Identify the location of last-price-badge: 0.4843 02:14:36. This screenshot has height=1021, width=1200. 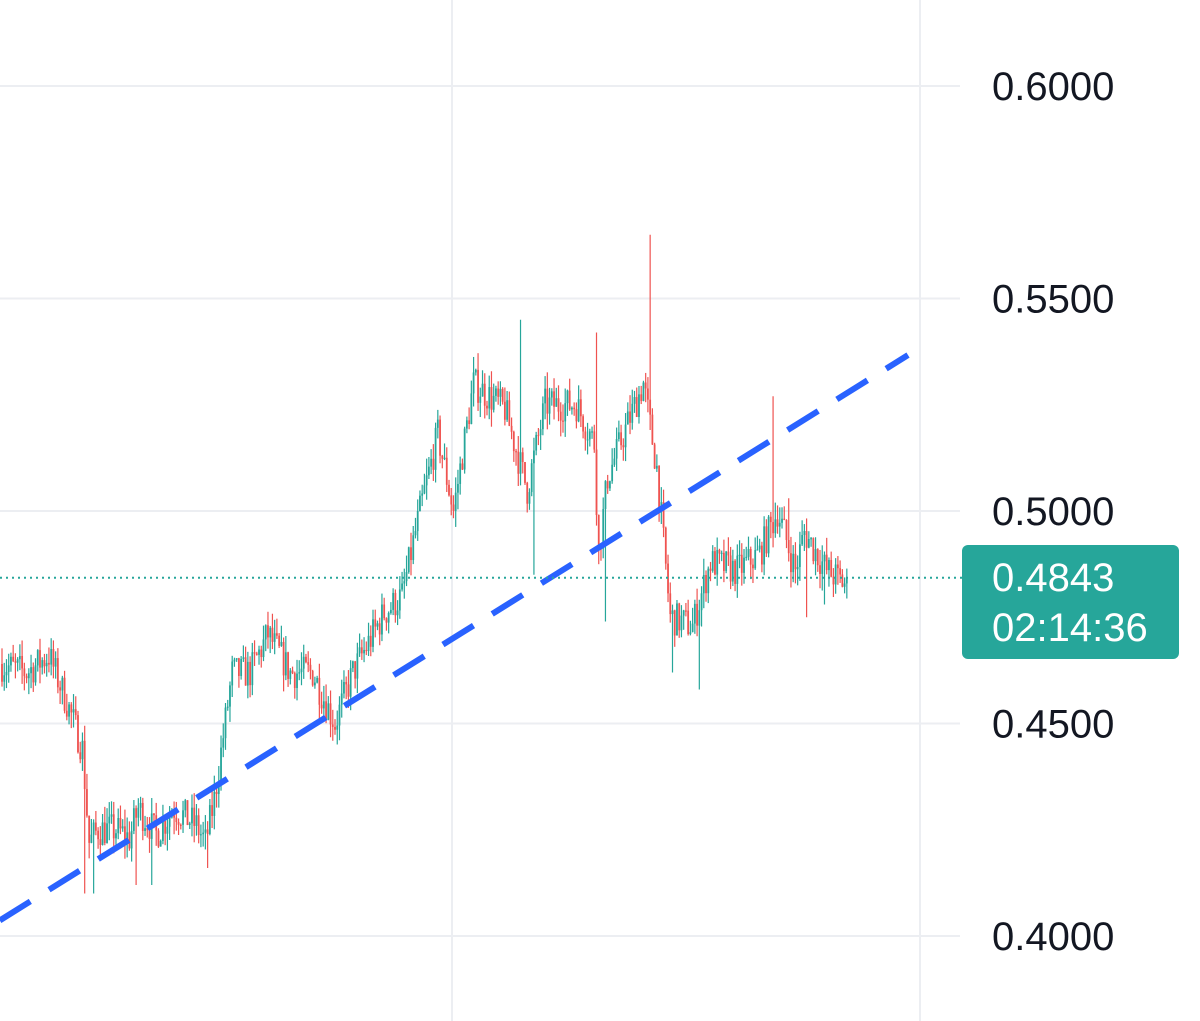
(1070, 602).